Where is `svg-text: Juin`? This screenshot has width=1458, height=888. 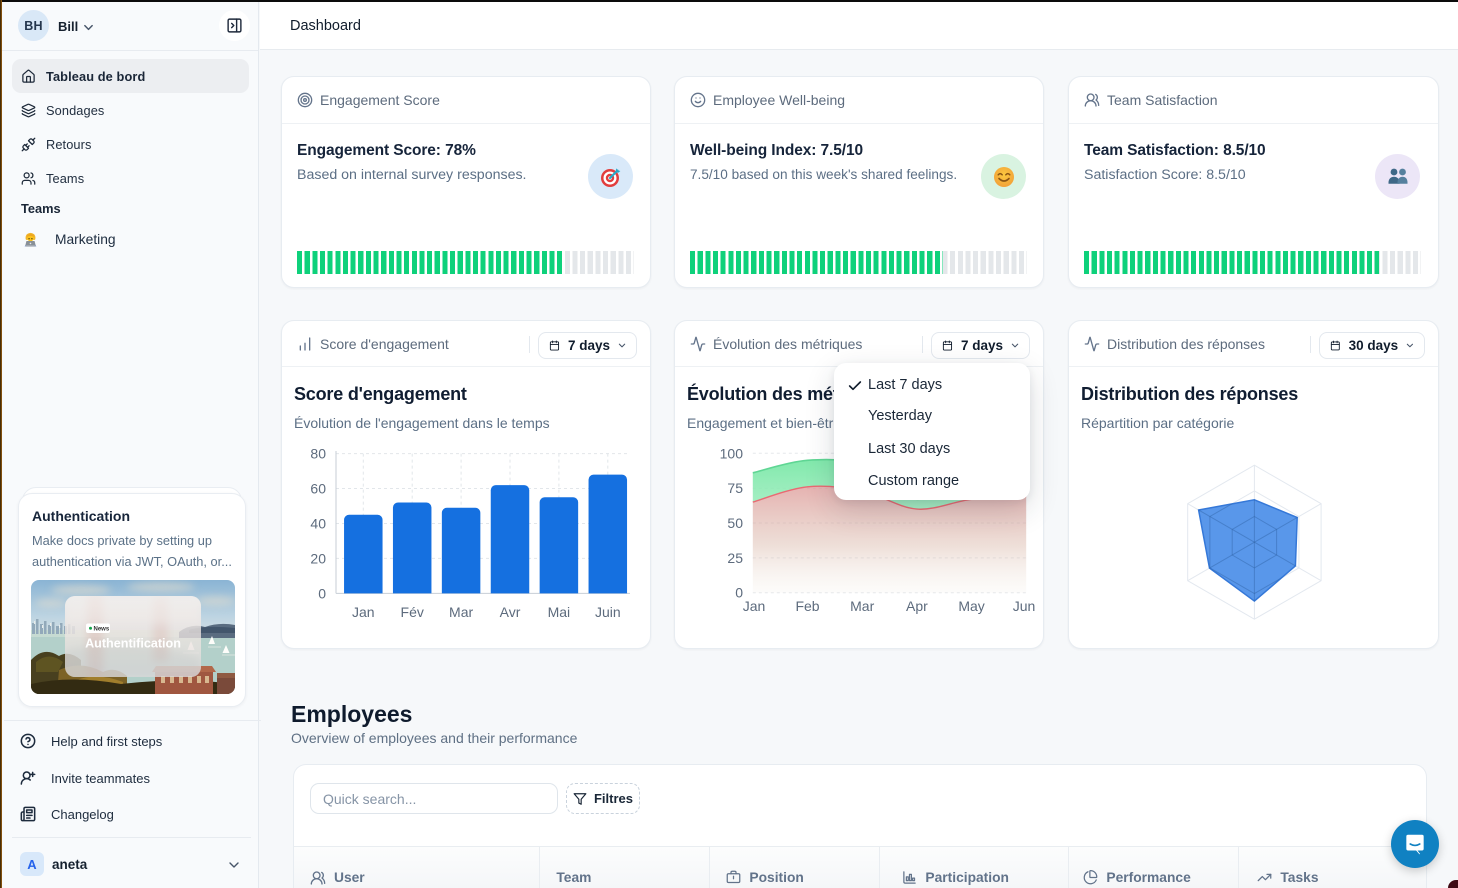 svg-text: Juin is located at coordinates (608, 612).